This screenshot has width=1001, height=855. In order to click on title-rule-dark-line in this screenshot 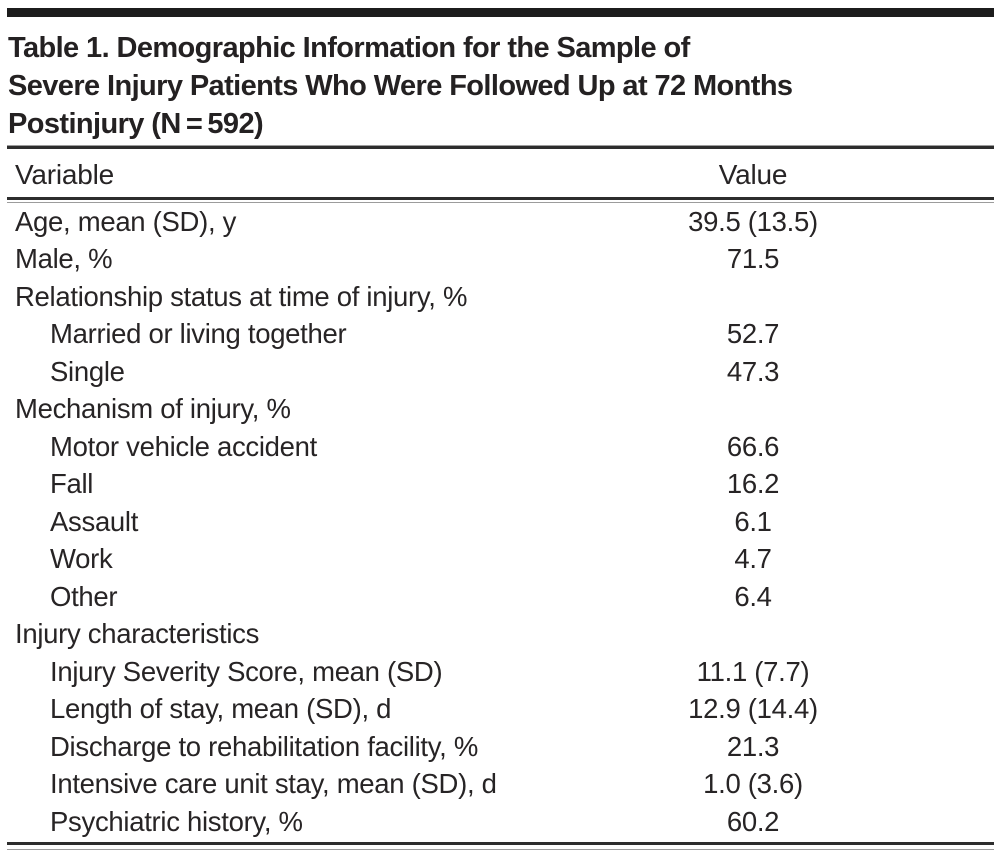, I will do `click(500, 147)`.